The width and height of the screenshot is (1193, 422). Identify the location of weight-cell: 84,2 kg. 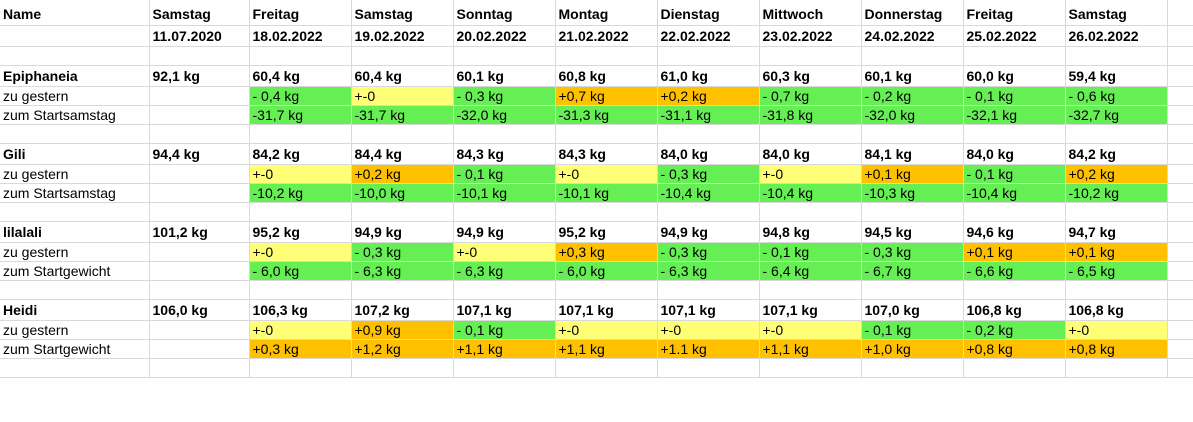
(300, 154).